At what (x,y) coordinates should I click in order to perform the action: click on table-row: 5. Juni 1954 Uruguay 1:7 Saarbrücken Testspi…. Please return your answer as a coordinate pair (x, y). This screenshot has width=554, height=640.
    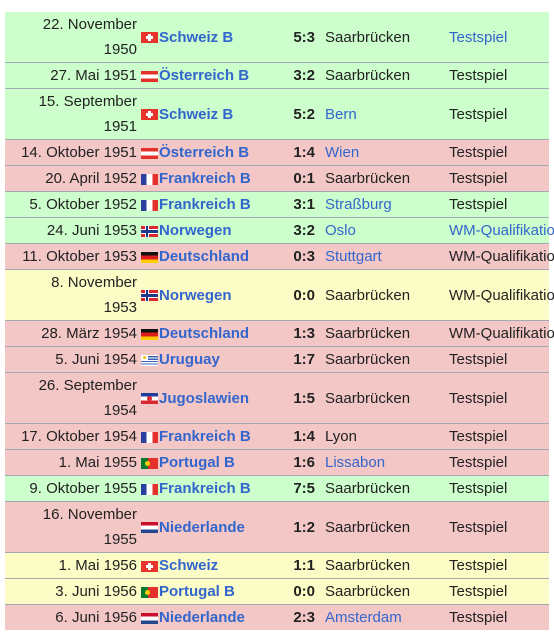
    Looking at the image, I should click on (277, 359).